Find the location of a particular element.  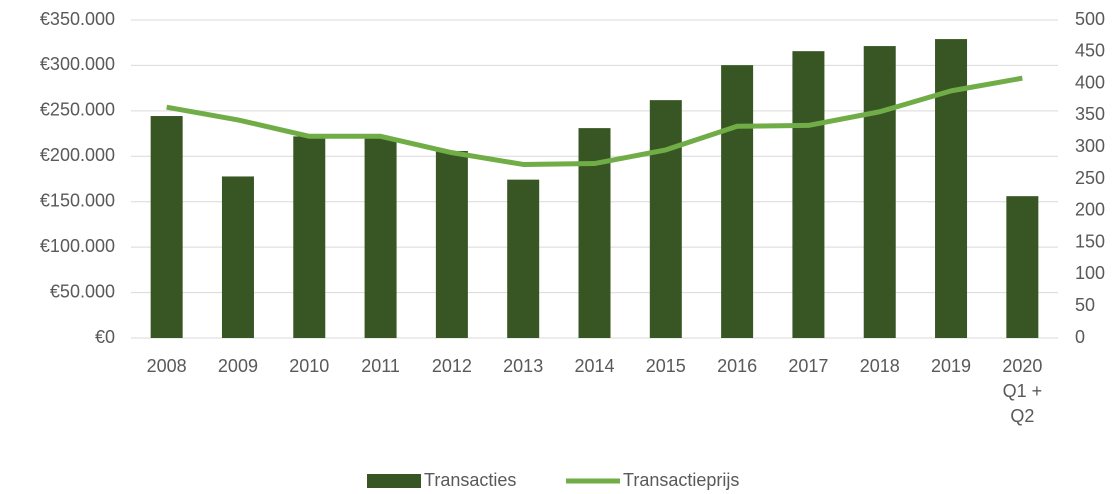

x-tick-label: 2019 is located at coordinates (951, 366).